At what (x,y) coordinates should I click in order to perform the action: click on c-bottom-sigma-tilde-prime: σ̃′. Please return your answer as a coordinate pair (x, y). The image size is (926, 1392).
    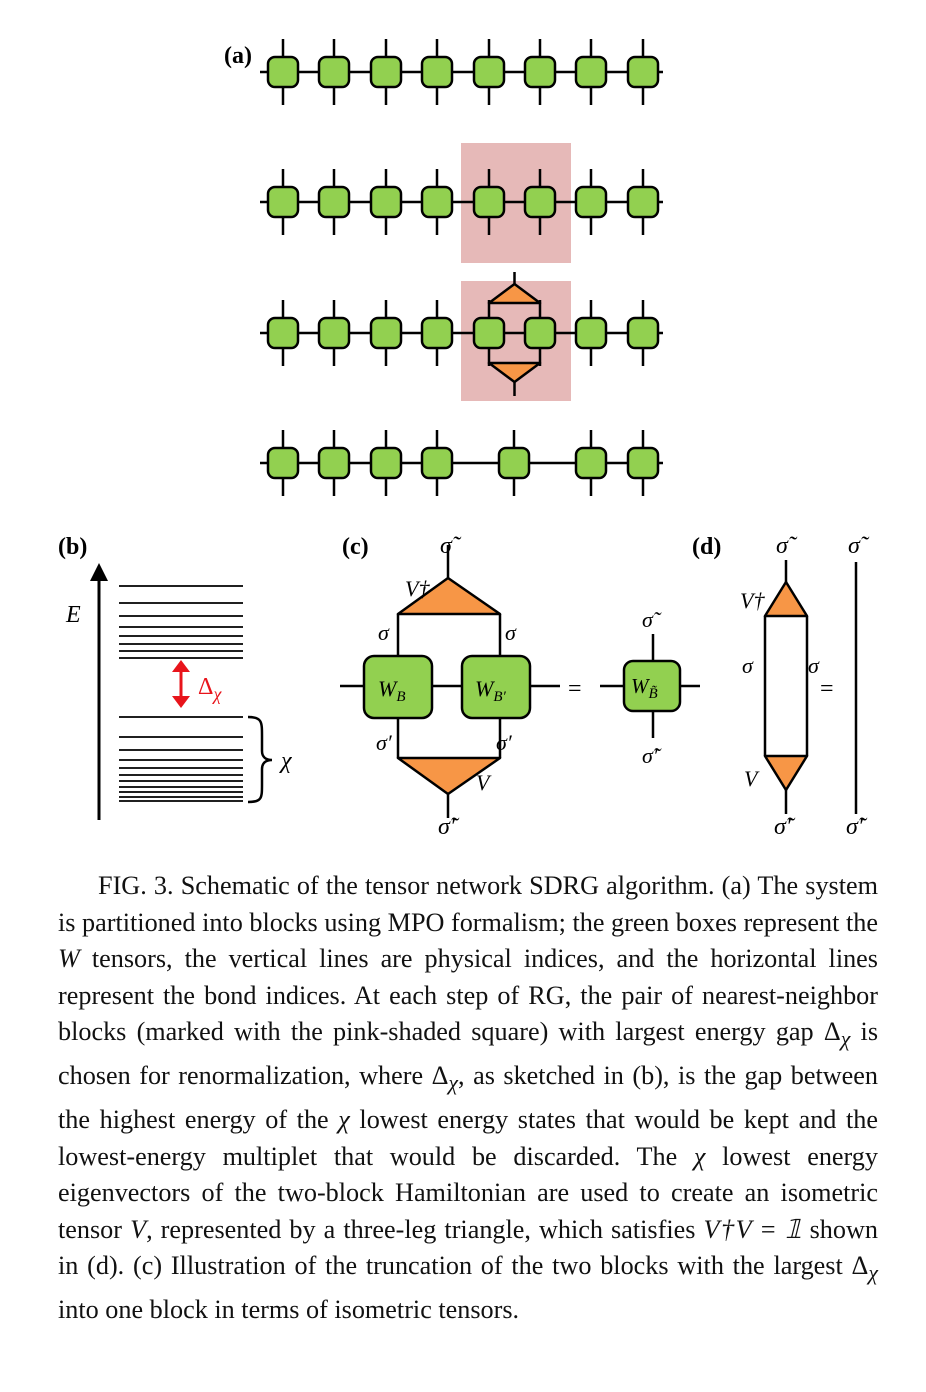
    Looking at the image, I should click on (449, 827).